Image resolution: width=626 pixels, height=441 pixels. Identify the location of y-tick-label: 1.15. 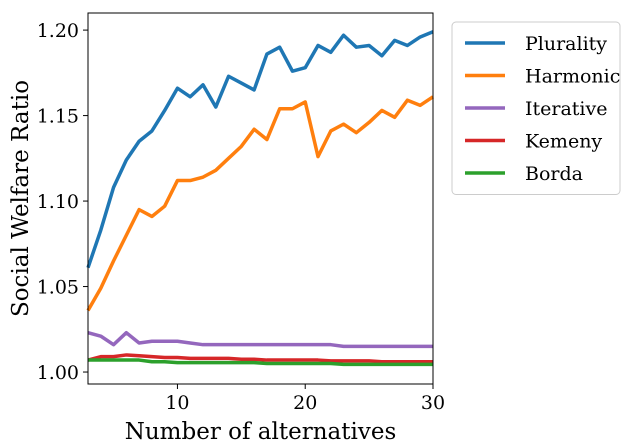
(58, 117).